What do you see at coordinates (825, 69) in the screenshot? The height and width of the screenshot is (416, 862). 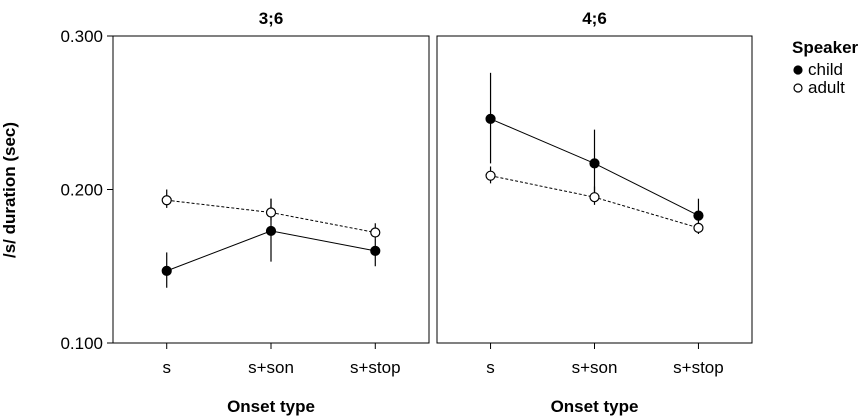 I see `legend-label-child: child` at bounding box center [825, 69].